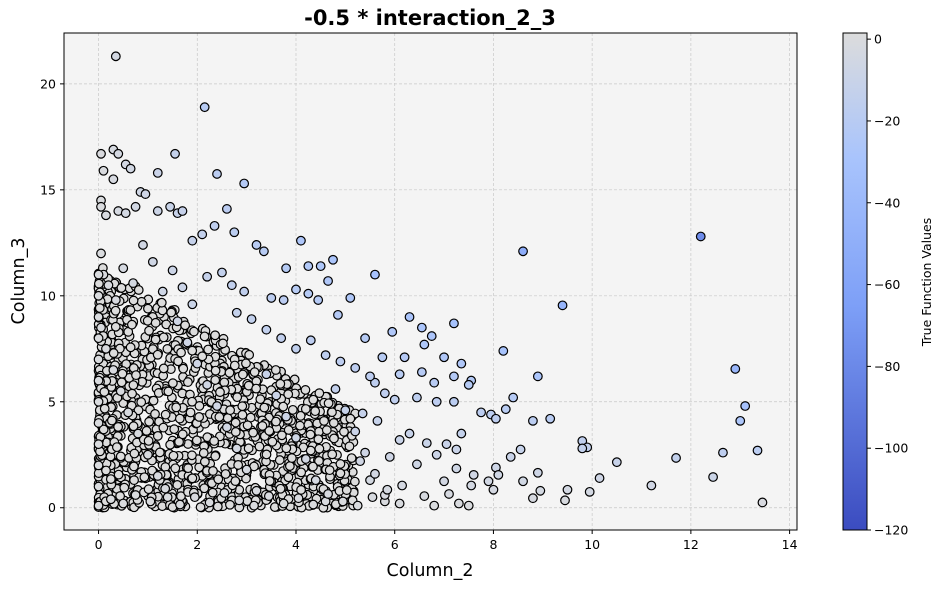 This screenshot has width=944, height=590. I want to click on colorbar-tick-label: 0, so click(878, 39).